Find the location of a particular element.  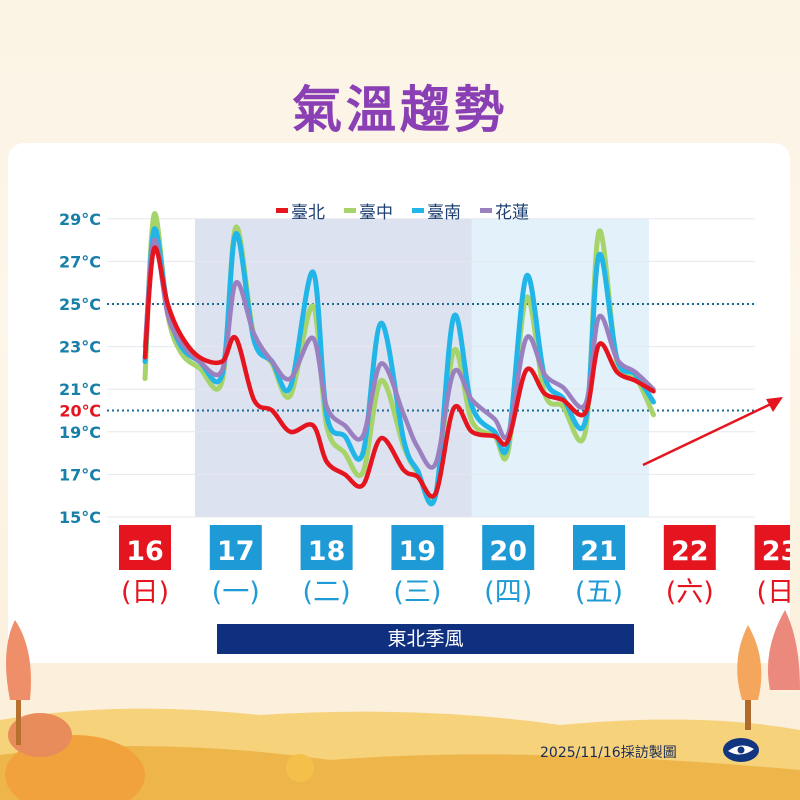

weekday-label: (五) is located at coordinates (599, 592).